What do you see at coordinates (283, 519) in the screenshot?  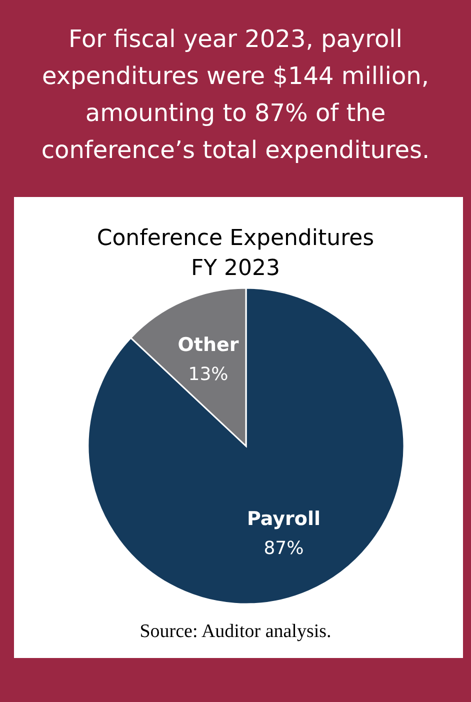 I see `slice-label: Payroll` at bounding box center [283, 519].